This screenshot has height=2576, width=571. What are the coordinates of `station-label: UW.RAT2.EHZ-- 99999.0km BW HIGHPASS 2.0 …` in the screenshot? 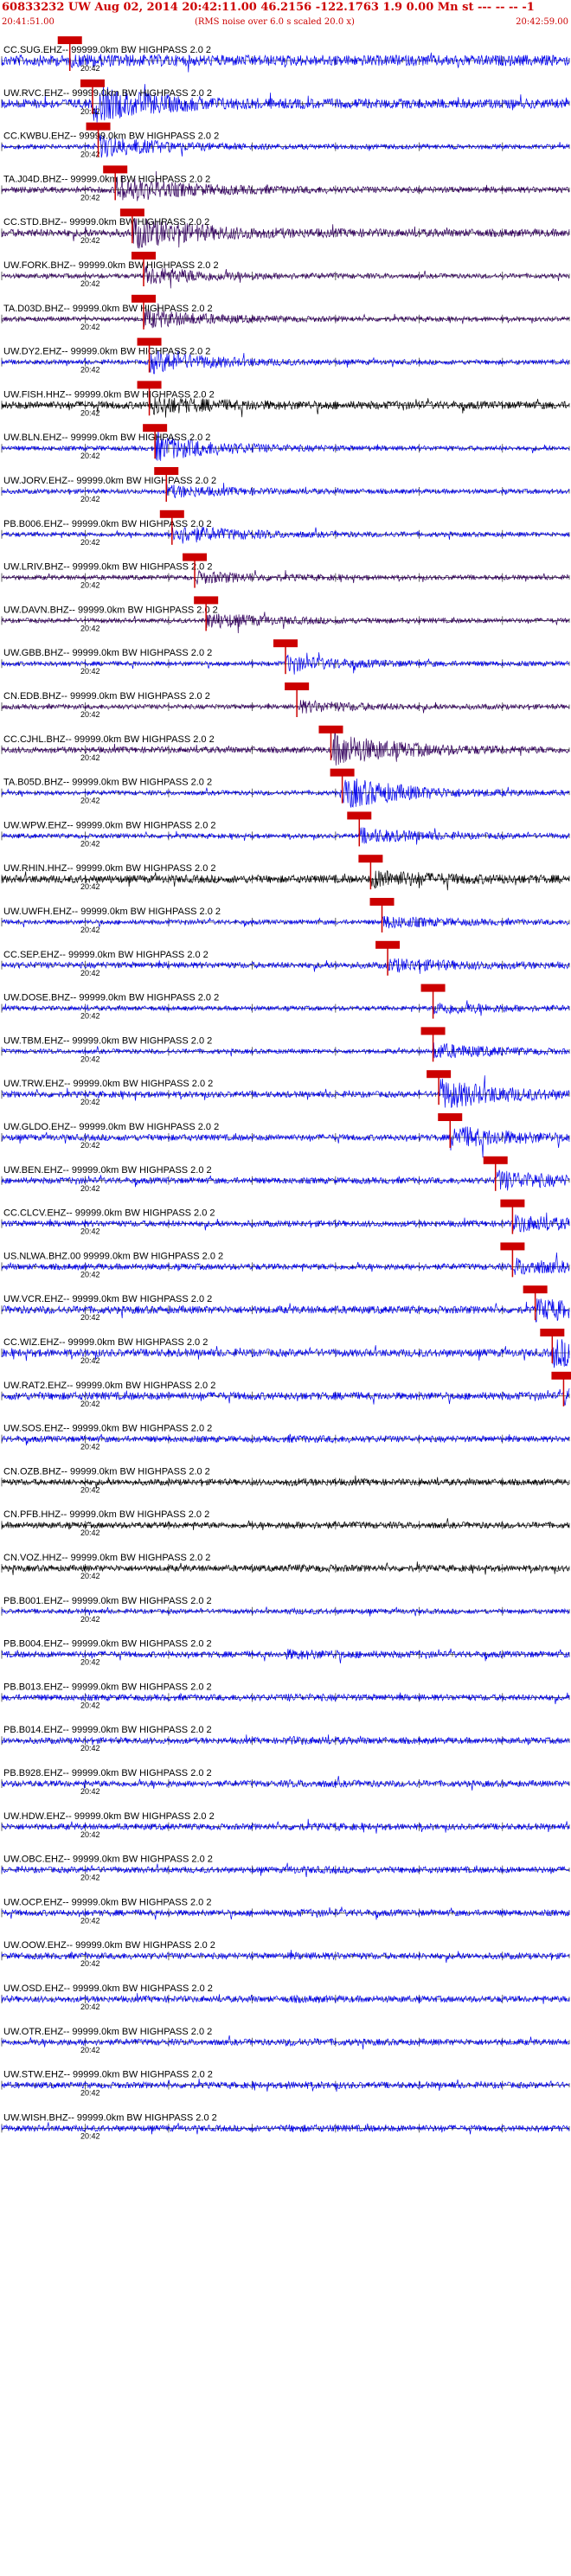 It's located at (109, 1386).